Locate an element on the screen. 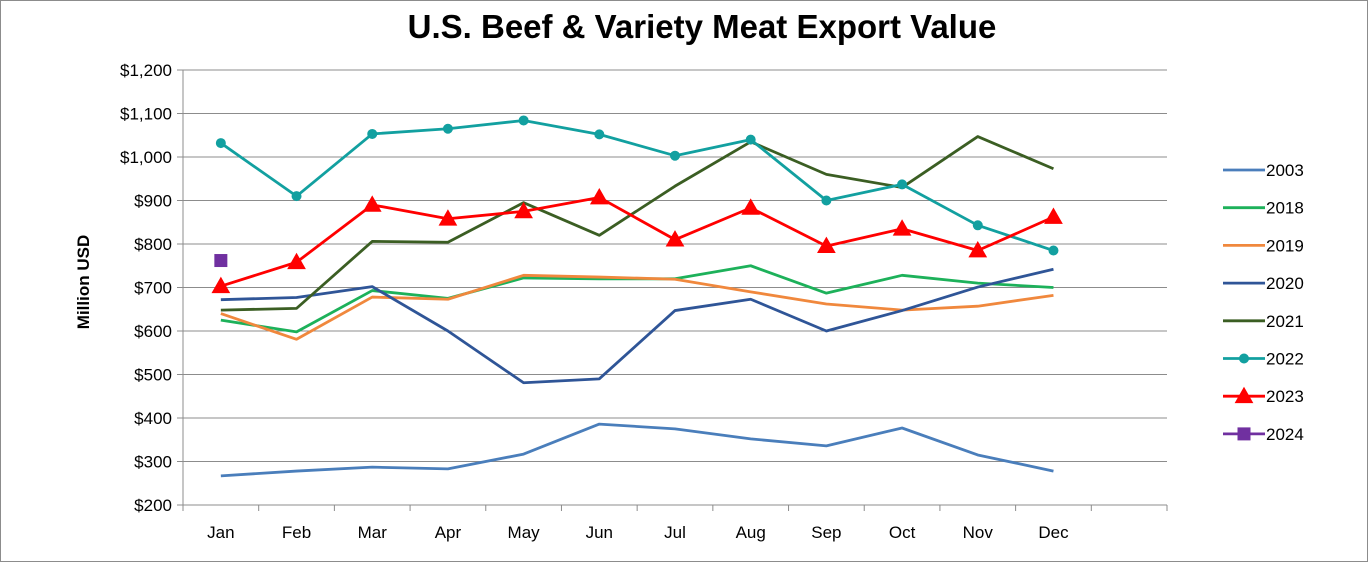  data-point-2023-aug is located at coordinates (751, 206).